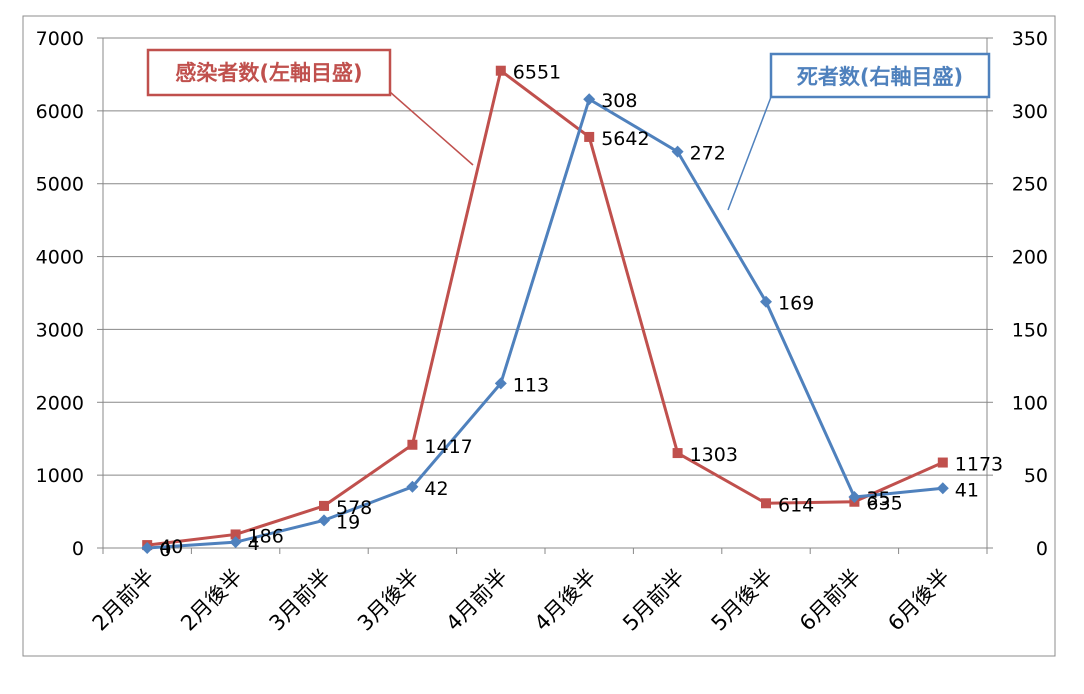  What do you see at coordinates (979, 465) in the screenshot?
I see `infections-data-label: 1173` at bounding box center [979, 465].